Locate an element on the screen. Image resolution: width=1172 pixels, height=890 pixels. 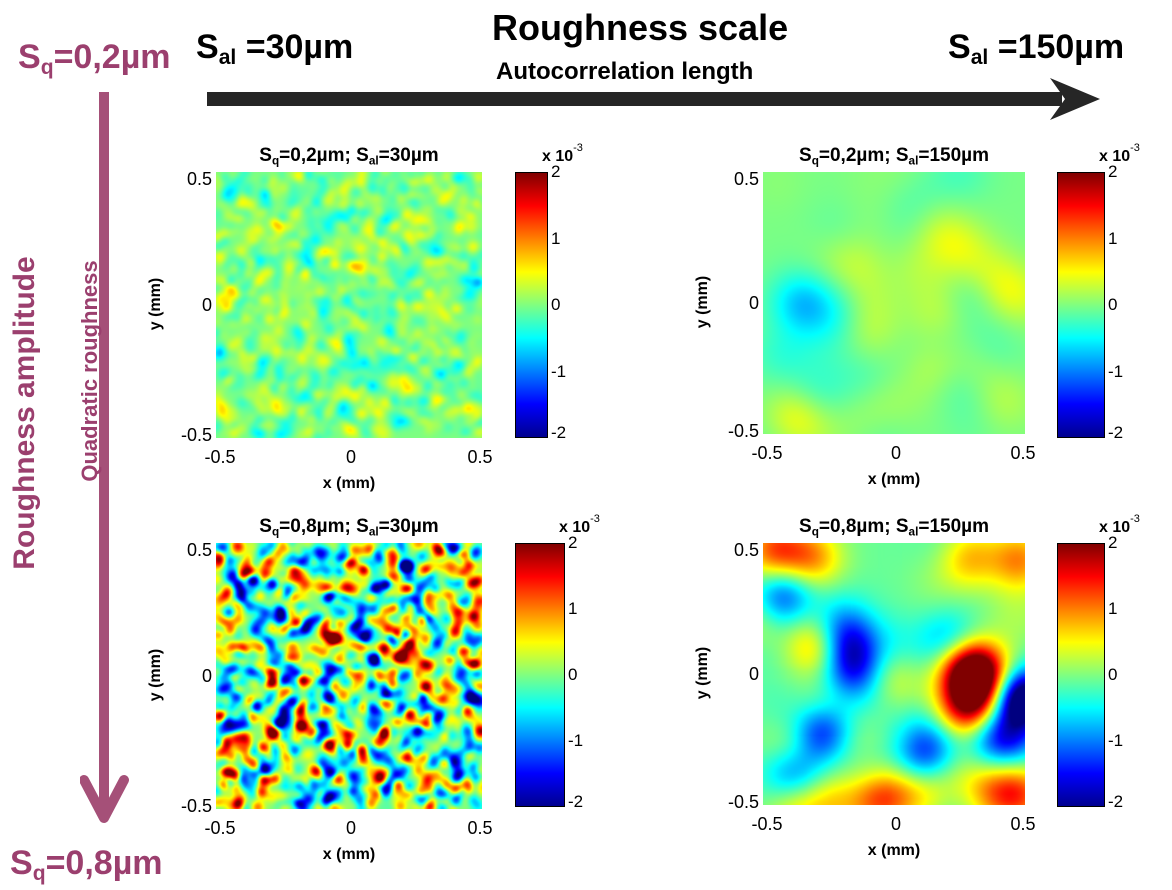
quadratic-roughness-label: Quadratic roughness is located at coordinates (90, 371).